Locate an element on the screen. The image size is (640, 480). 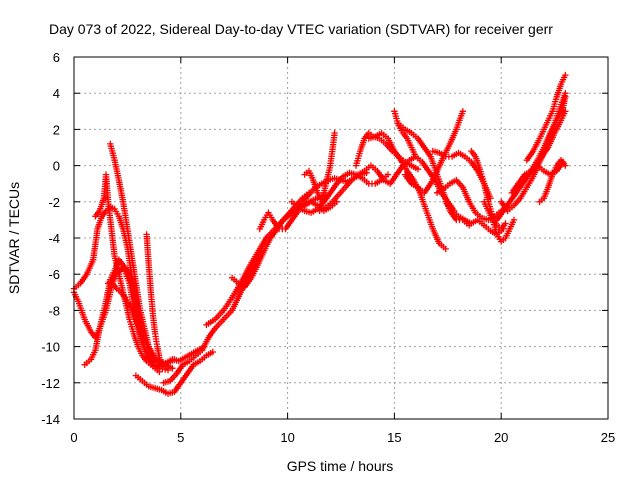
y-tick-label: -2 is located at coordinates (54, 202).